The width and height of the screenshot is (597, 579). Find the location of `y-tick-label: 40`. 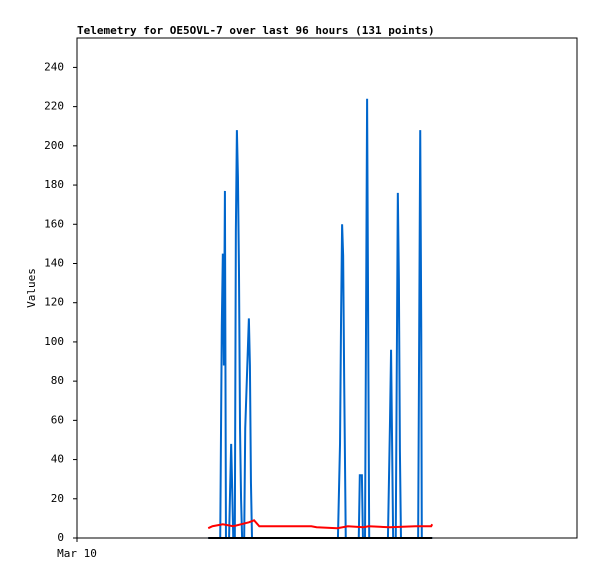

y-tick-label: 40 is located at coordinates (57, 459).